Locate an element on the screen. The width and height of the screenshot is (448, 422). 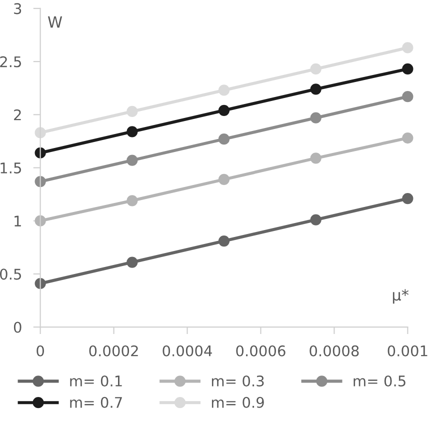
y-tick-label: 2.5 is located at coordinates (10, 62).